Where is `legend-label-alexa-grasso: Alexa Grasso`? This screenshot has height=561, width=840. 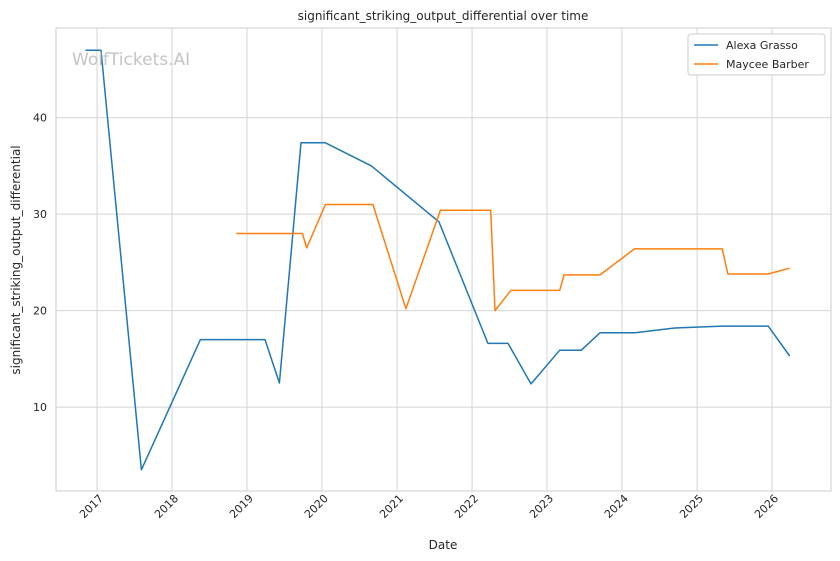 legend-label-alexa-grasso: Alexa Grasso is located at coordinates (762, 45).